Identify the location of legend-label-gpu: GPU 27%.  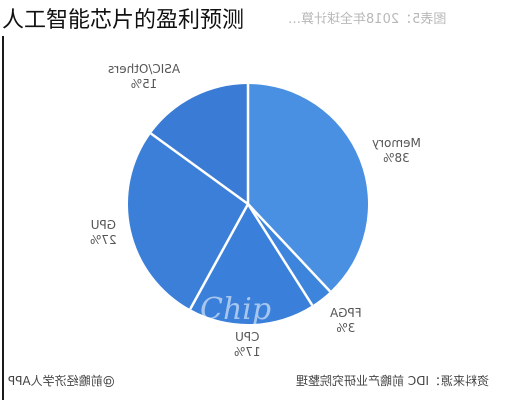
(103, 233).